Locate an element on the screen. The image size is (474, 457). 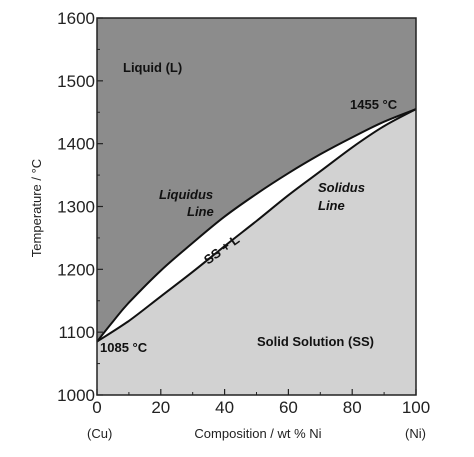
solidus-label-line1: Solidus is located at coordinates (341, 187).